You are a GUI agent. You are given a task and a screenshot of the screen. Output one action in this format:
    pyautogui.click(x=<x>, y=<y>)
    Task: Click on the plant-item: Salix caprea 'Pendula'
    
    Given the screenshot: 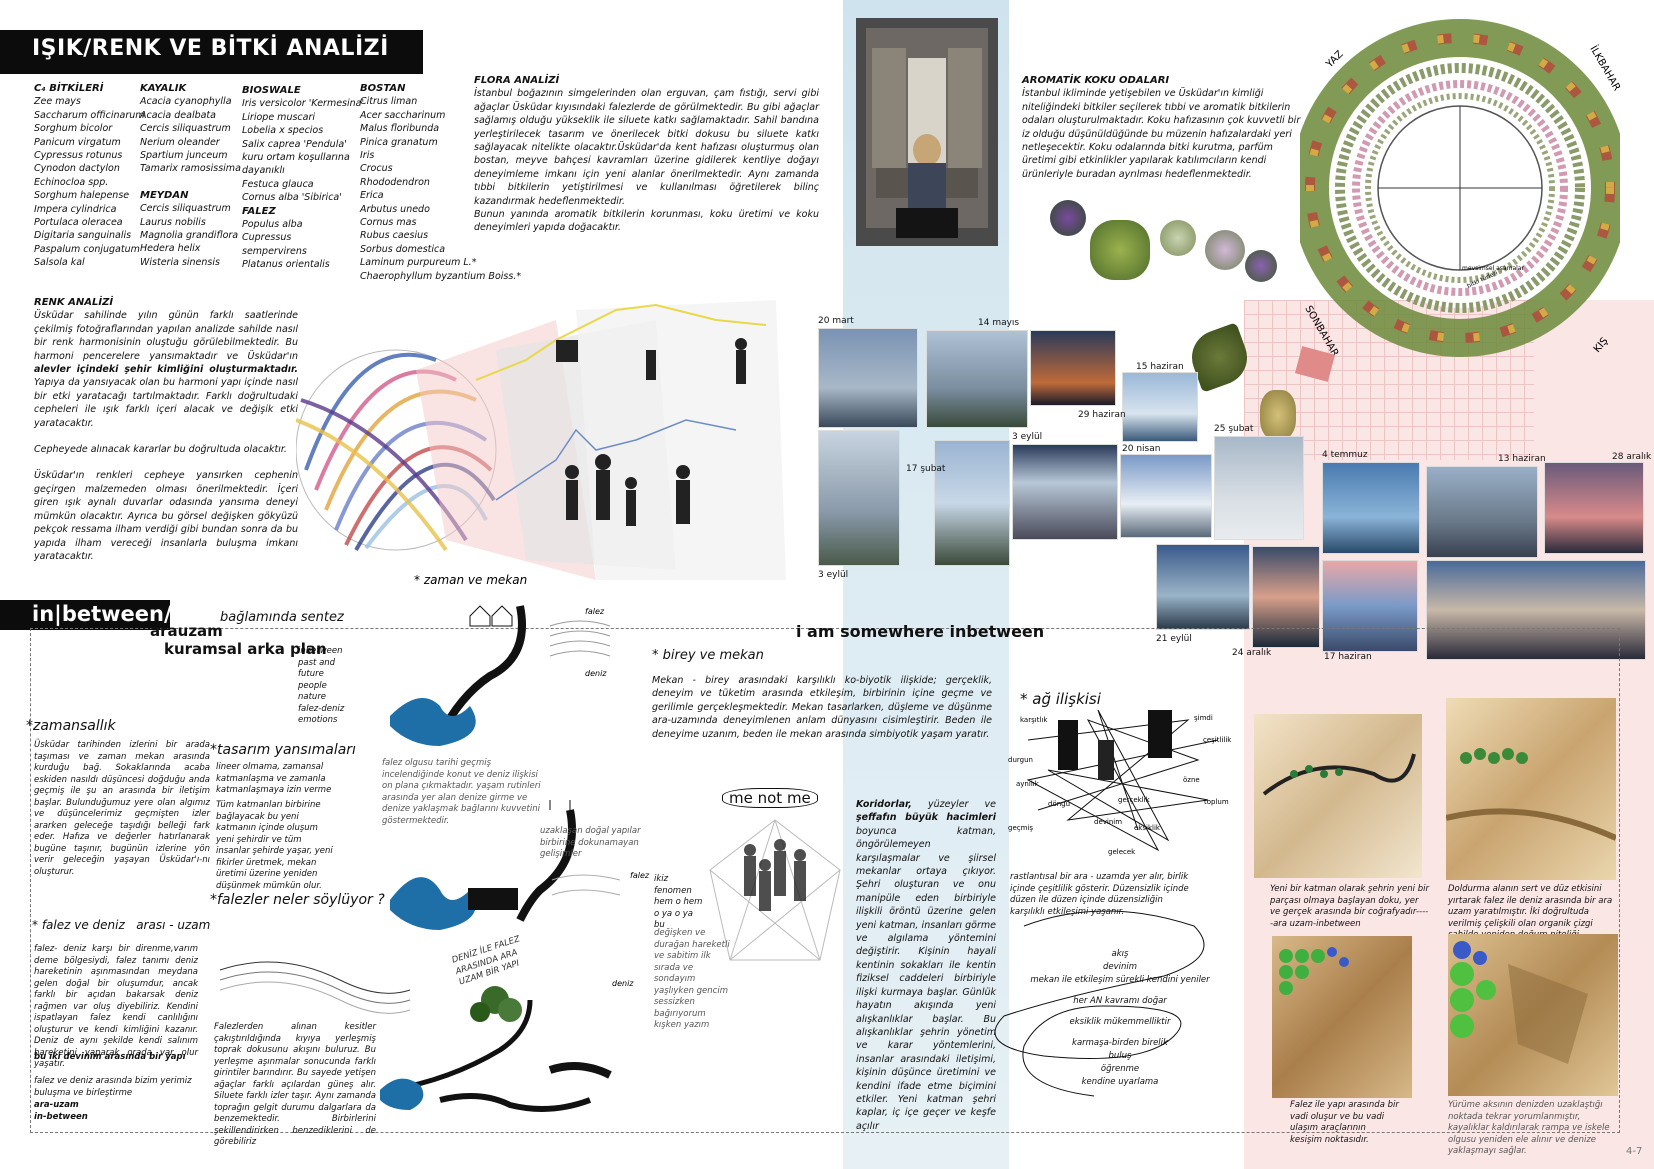 What is the action you would take?
    pyautogui.click(x=294, y=144)
    